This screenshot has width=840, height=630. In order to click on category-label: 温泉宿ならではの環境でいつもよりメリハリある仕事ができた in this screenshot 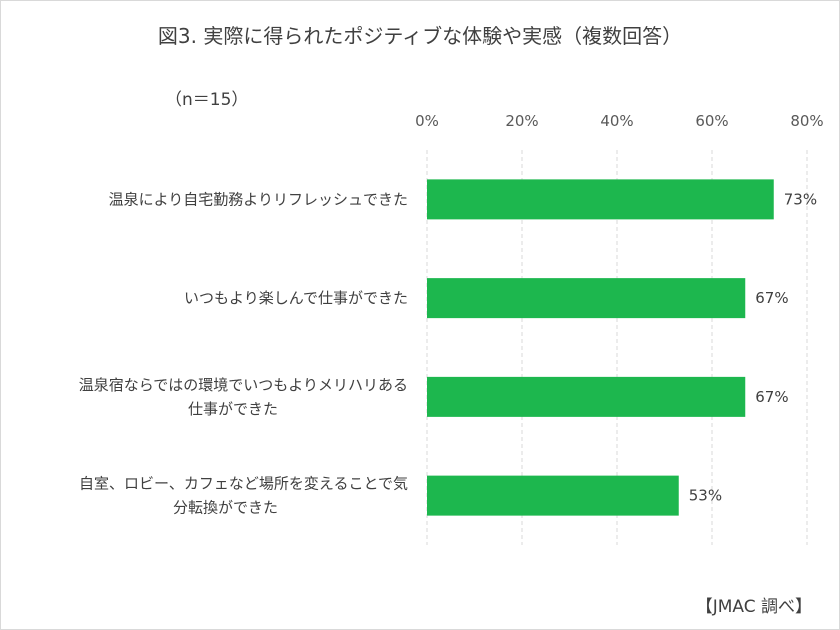, I will do `click(243, 397)`.